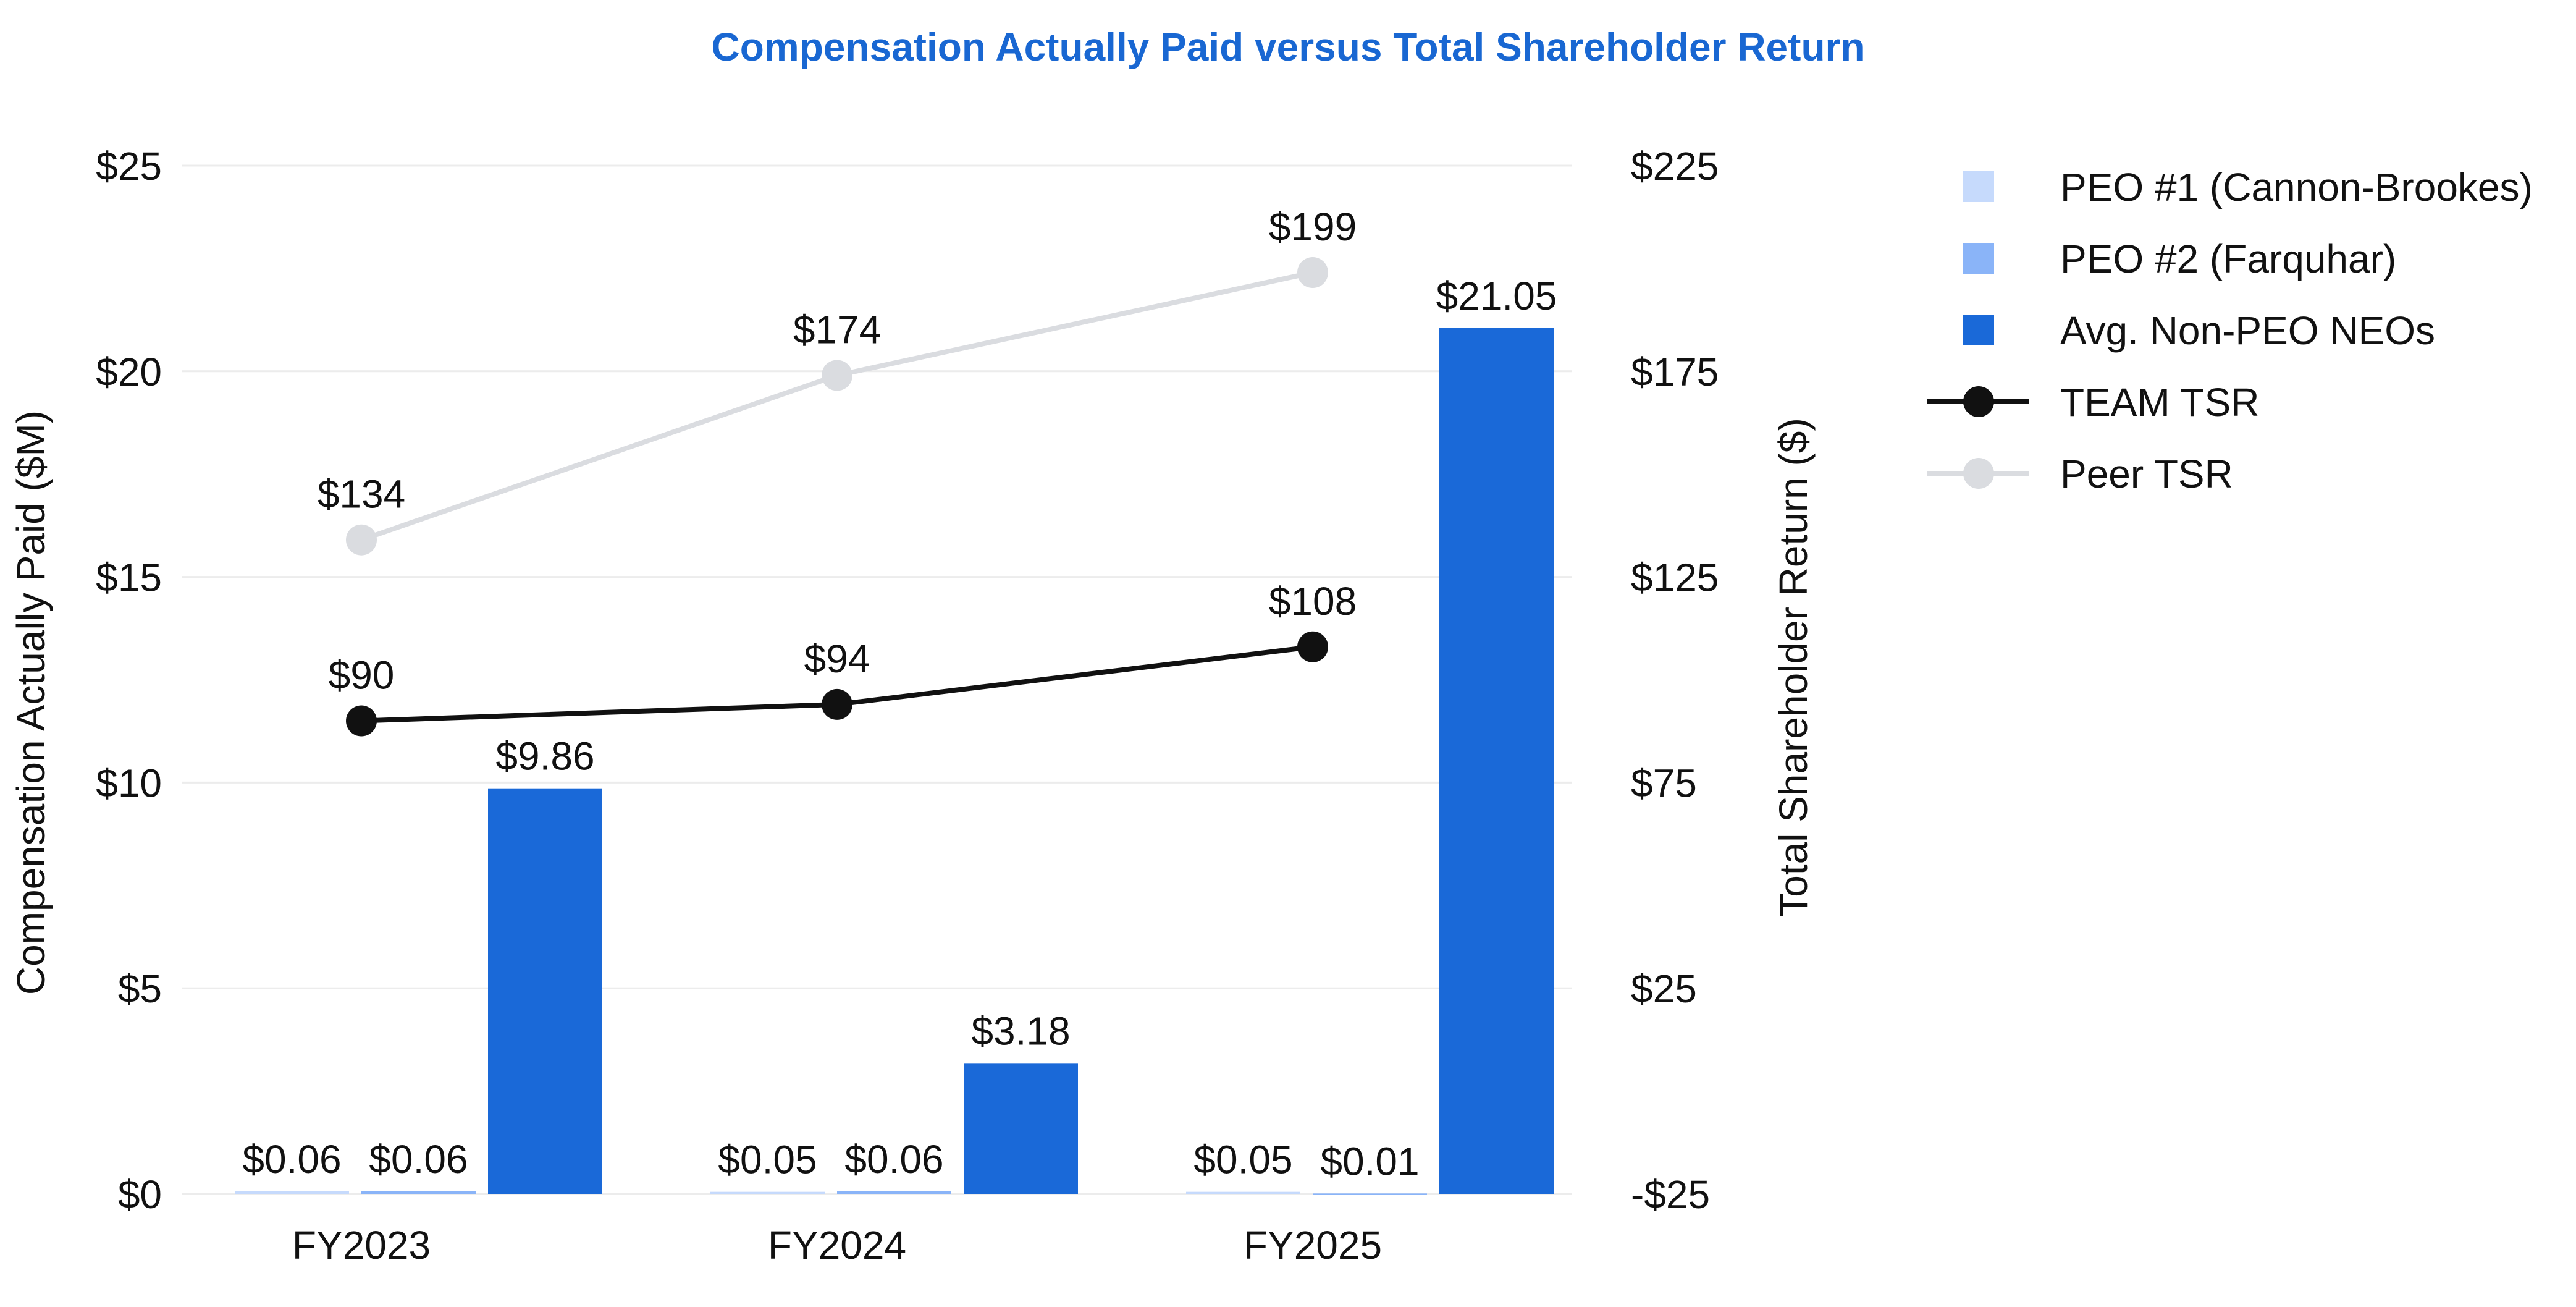  What do you see at coordinates (129, 783) in the screenshot?
I see `left-tick-label: $10` at bounding box center [129, 783].